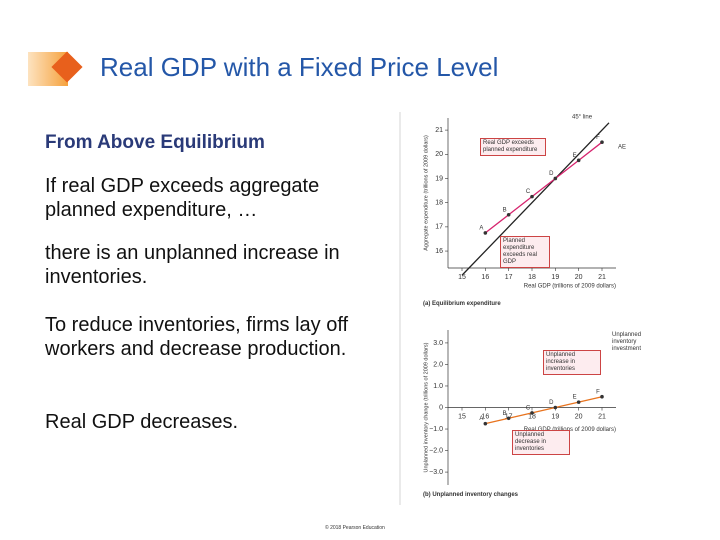 The width and height of the screenshot is (720, 540). What do you see at coordinates (439, 178) in the screenshot?
I see `y-tick-label: 19` at bounding box center [439, 178].